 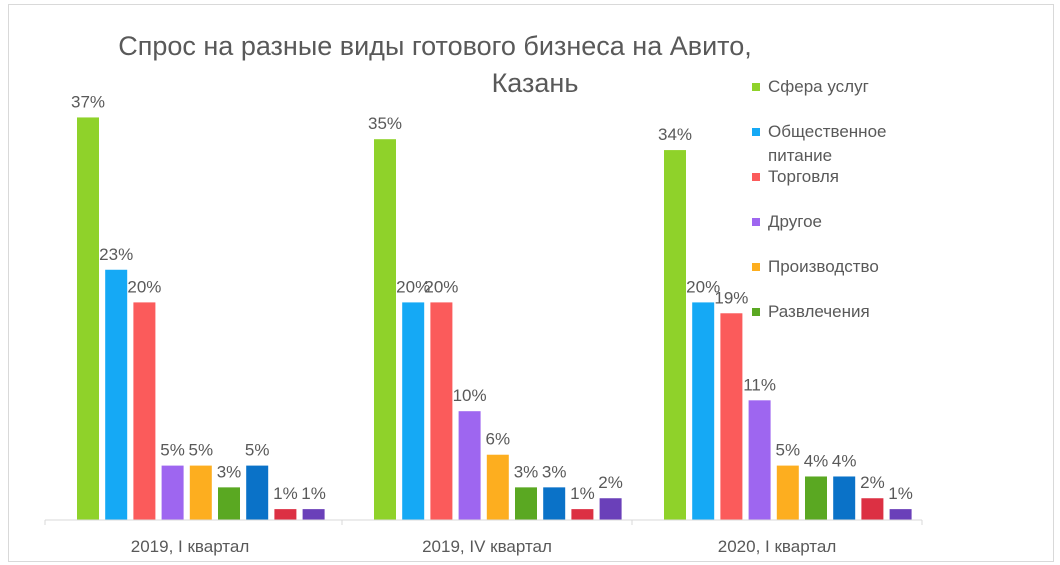 I want to click on legend-label: Производство, so click(x=823, y=266).